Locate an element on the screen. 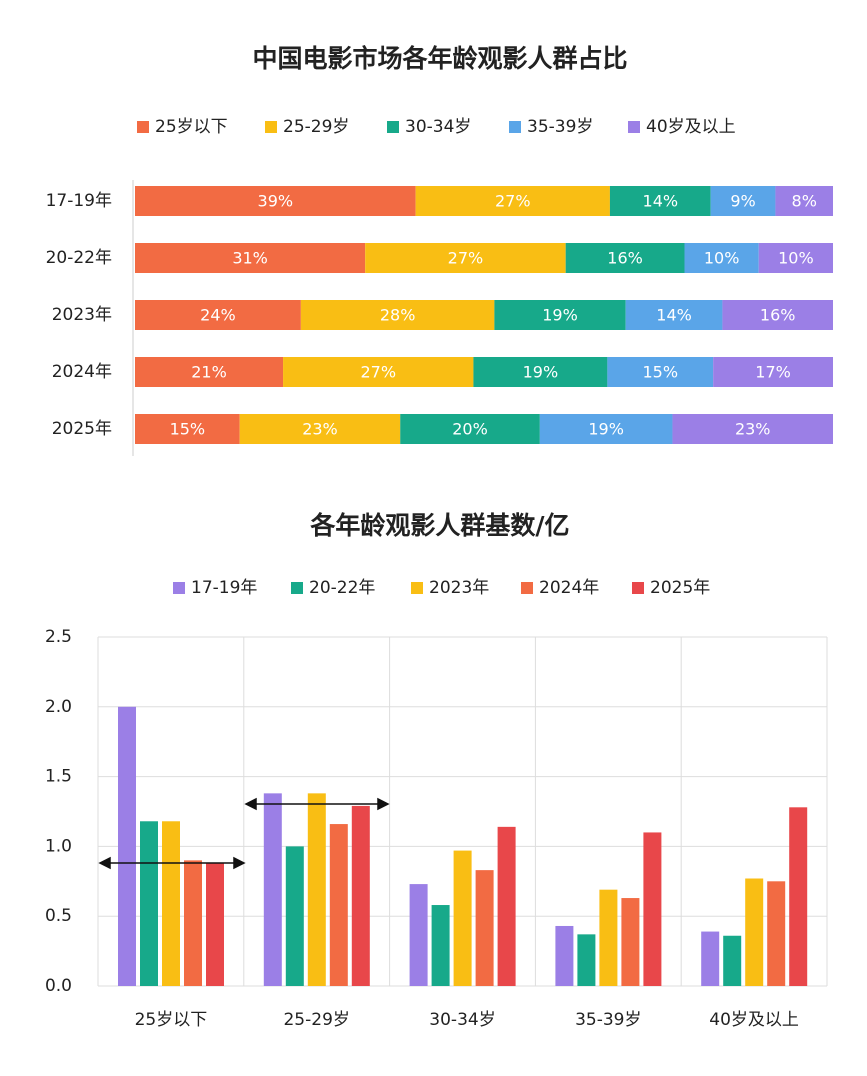  data-label: 39% is located at coordinates (276, 201).